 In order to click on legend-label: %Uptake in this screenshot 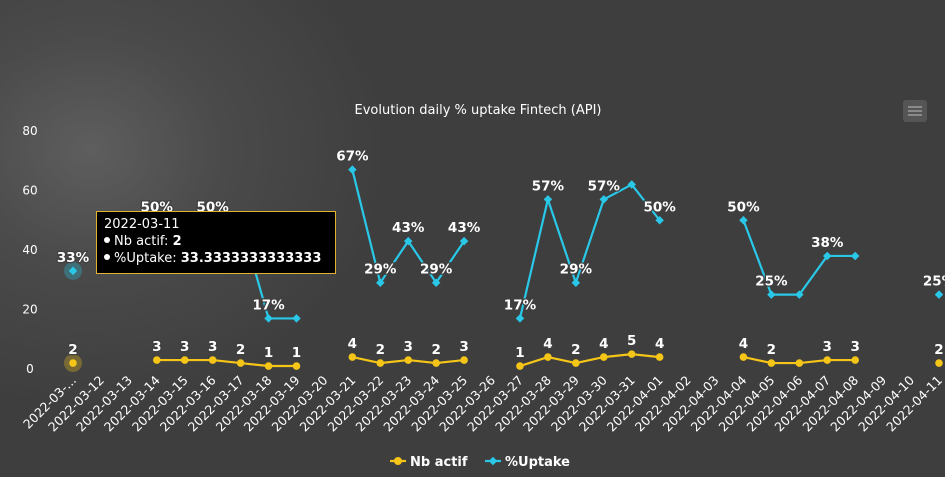, I will do `click(537, 462)`.